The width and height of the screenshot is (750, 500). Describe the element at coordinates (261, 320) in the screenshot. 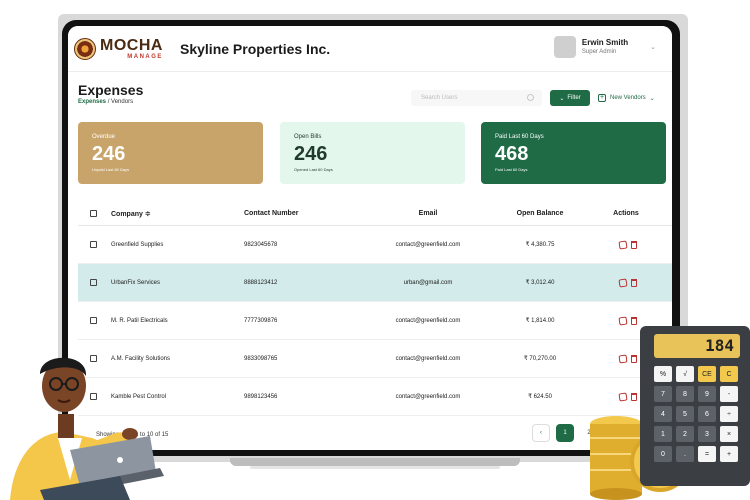

I see `cell-contact: 7777309876` at that location.